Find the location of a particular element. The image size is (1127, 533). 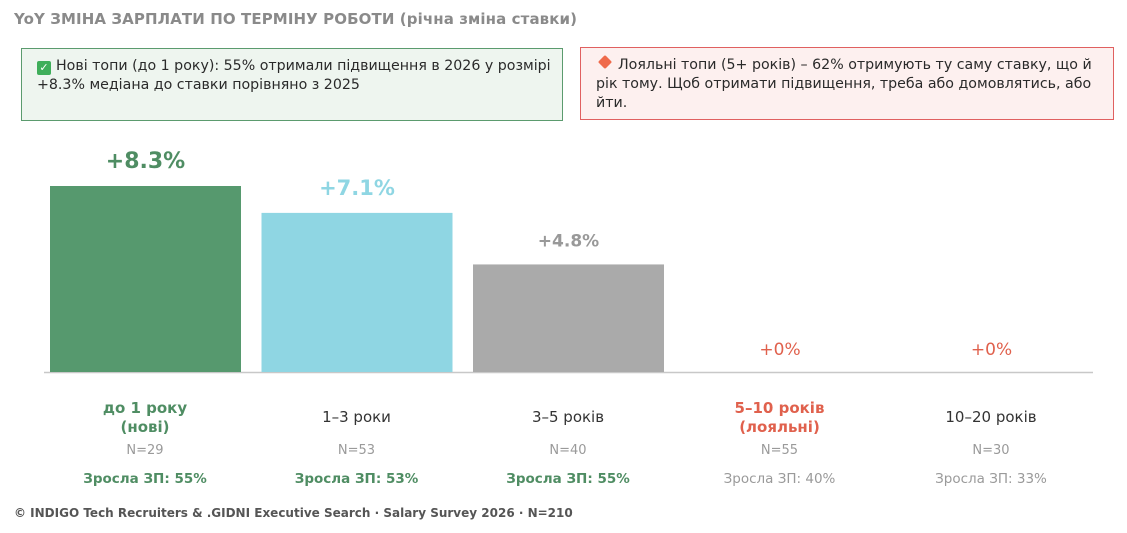

raise-share-1: Зросла ЗП: 53% is located at coordinates (356, 479).